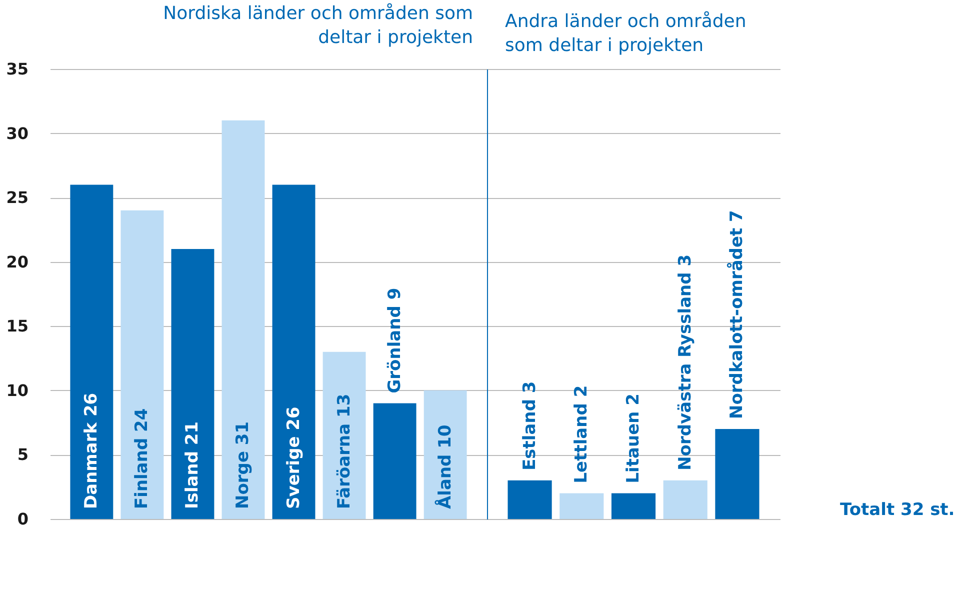 The width and height of the screenshot is (971, 600). Describe the element at coordinates (17, 198) in the screenshot. I see `y-tick-label: 25` at that location.